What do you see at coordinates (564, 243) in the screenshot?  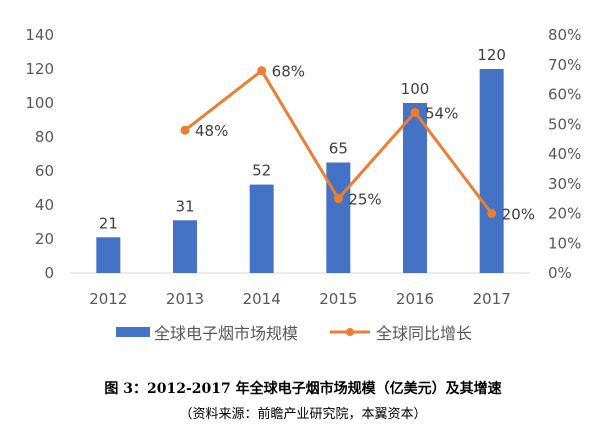 I see `right-tick-label: 10%` at bounding box center [564, 243].